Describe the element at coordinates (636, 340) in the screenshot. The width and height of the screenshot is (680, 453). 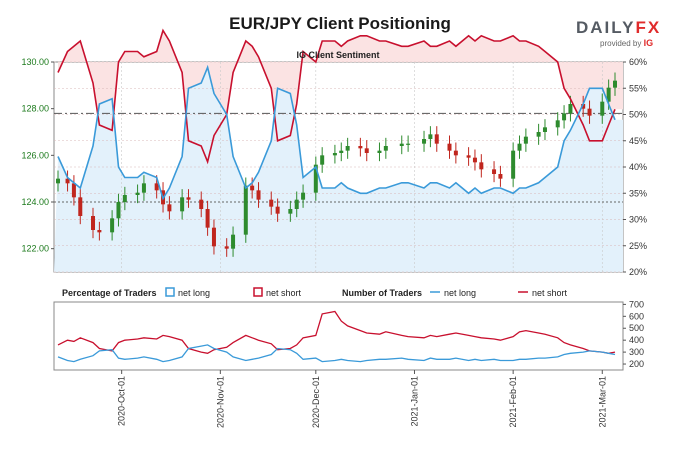
I see `count-tick-label: 400` at that location.